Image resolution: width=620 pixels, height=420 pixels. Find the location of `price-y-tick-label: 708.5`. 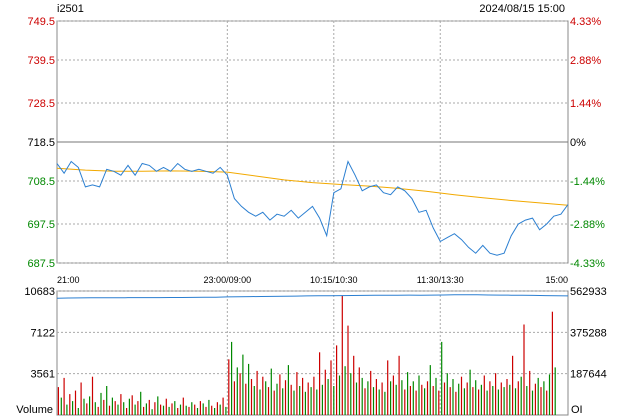

price-y-tick-label: 708.5 is located at coordinates (41, 182).